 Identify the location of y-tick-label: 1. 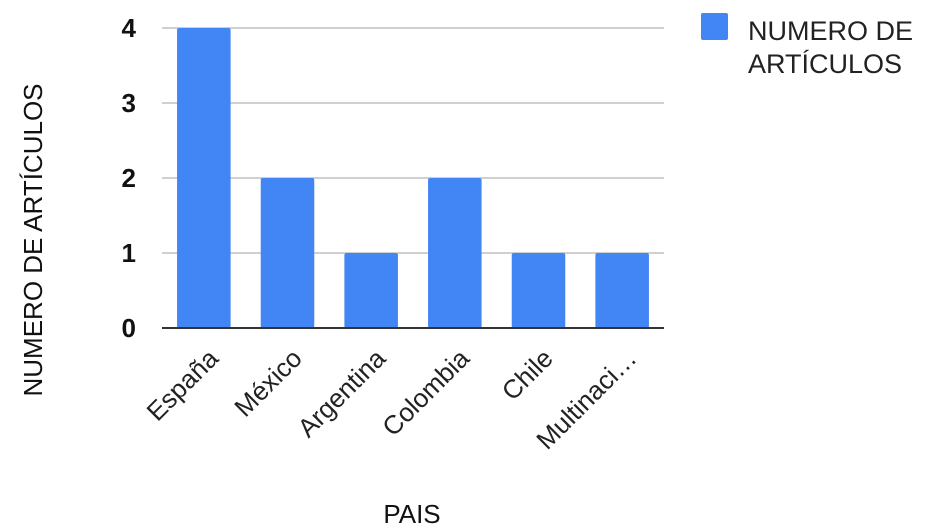
(129, 253).